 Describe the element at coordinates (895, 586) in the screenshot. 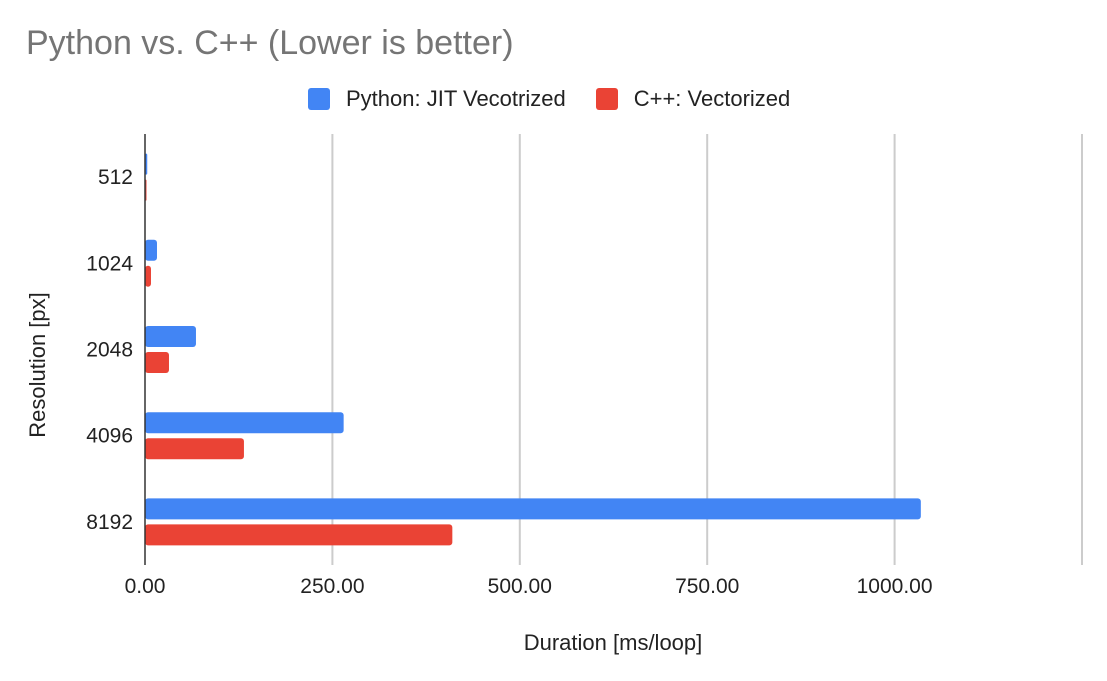

I see `x-tick-label: 1000.00` at that location.